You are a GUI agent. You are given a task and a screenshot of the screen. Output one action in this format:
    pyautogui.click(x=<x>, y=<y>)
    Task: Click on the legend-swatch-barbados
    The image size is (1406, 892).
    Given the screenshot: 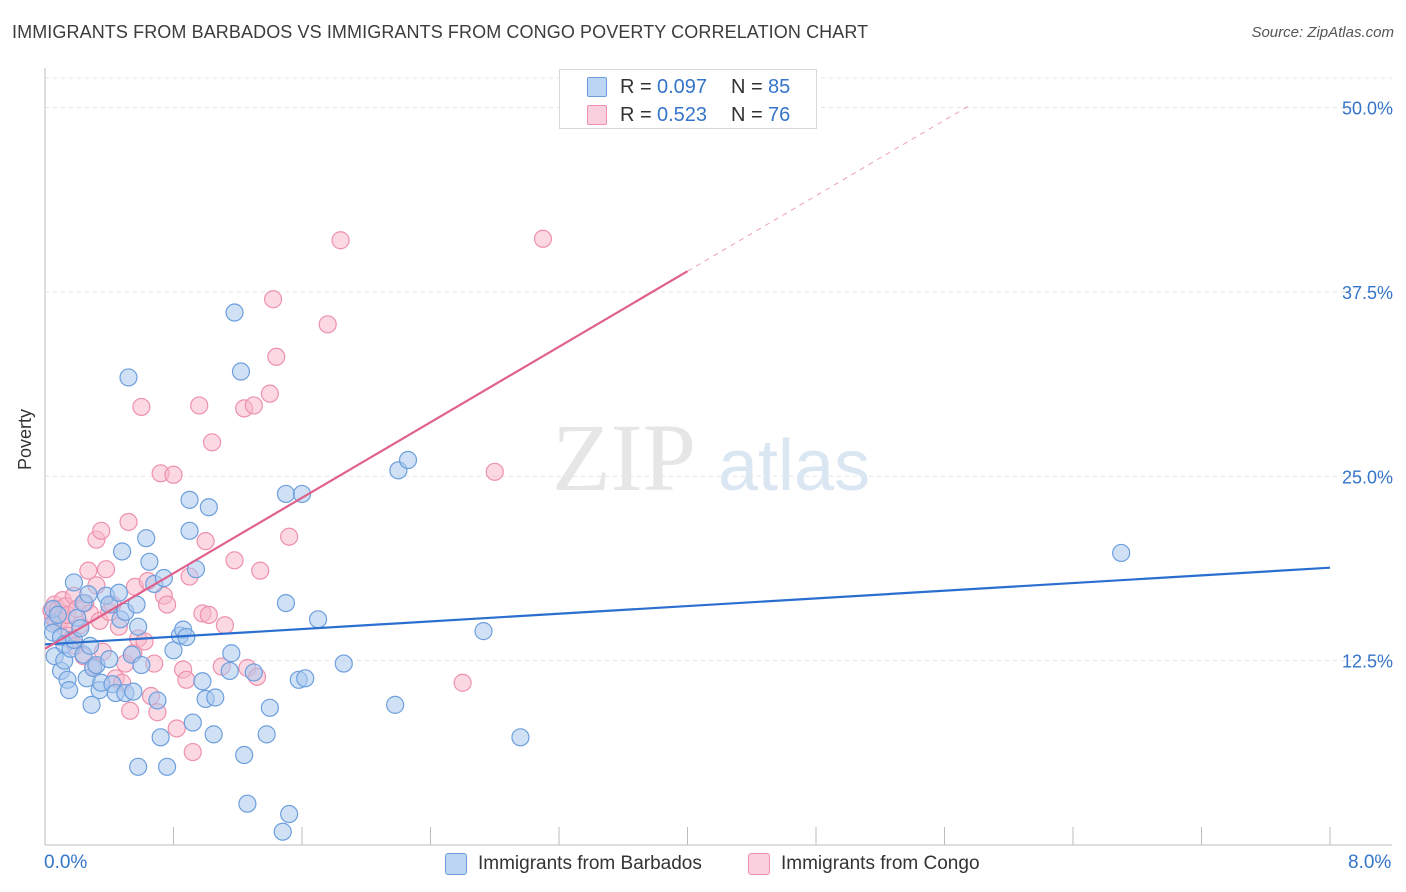 What is the action you would take?
    pyautogui.click(x=597, y=87)
    